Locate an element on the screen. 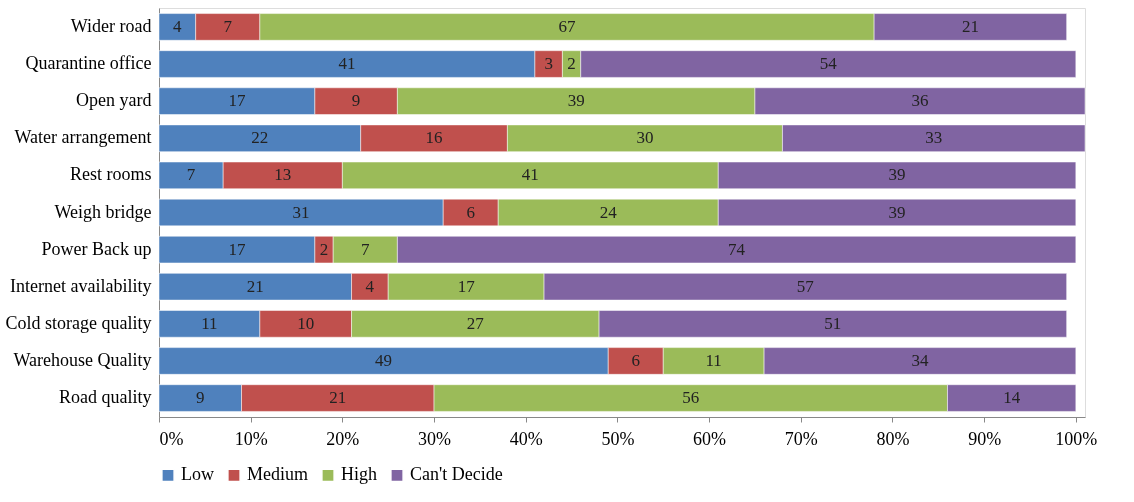 Image resolution: width=1134 pixels, height=502 pixels. x-tick-label: 30% is located at coordinates (435, 438).